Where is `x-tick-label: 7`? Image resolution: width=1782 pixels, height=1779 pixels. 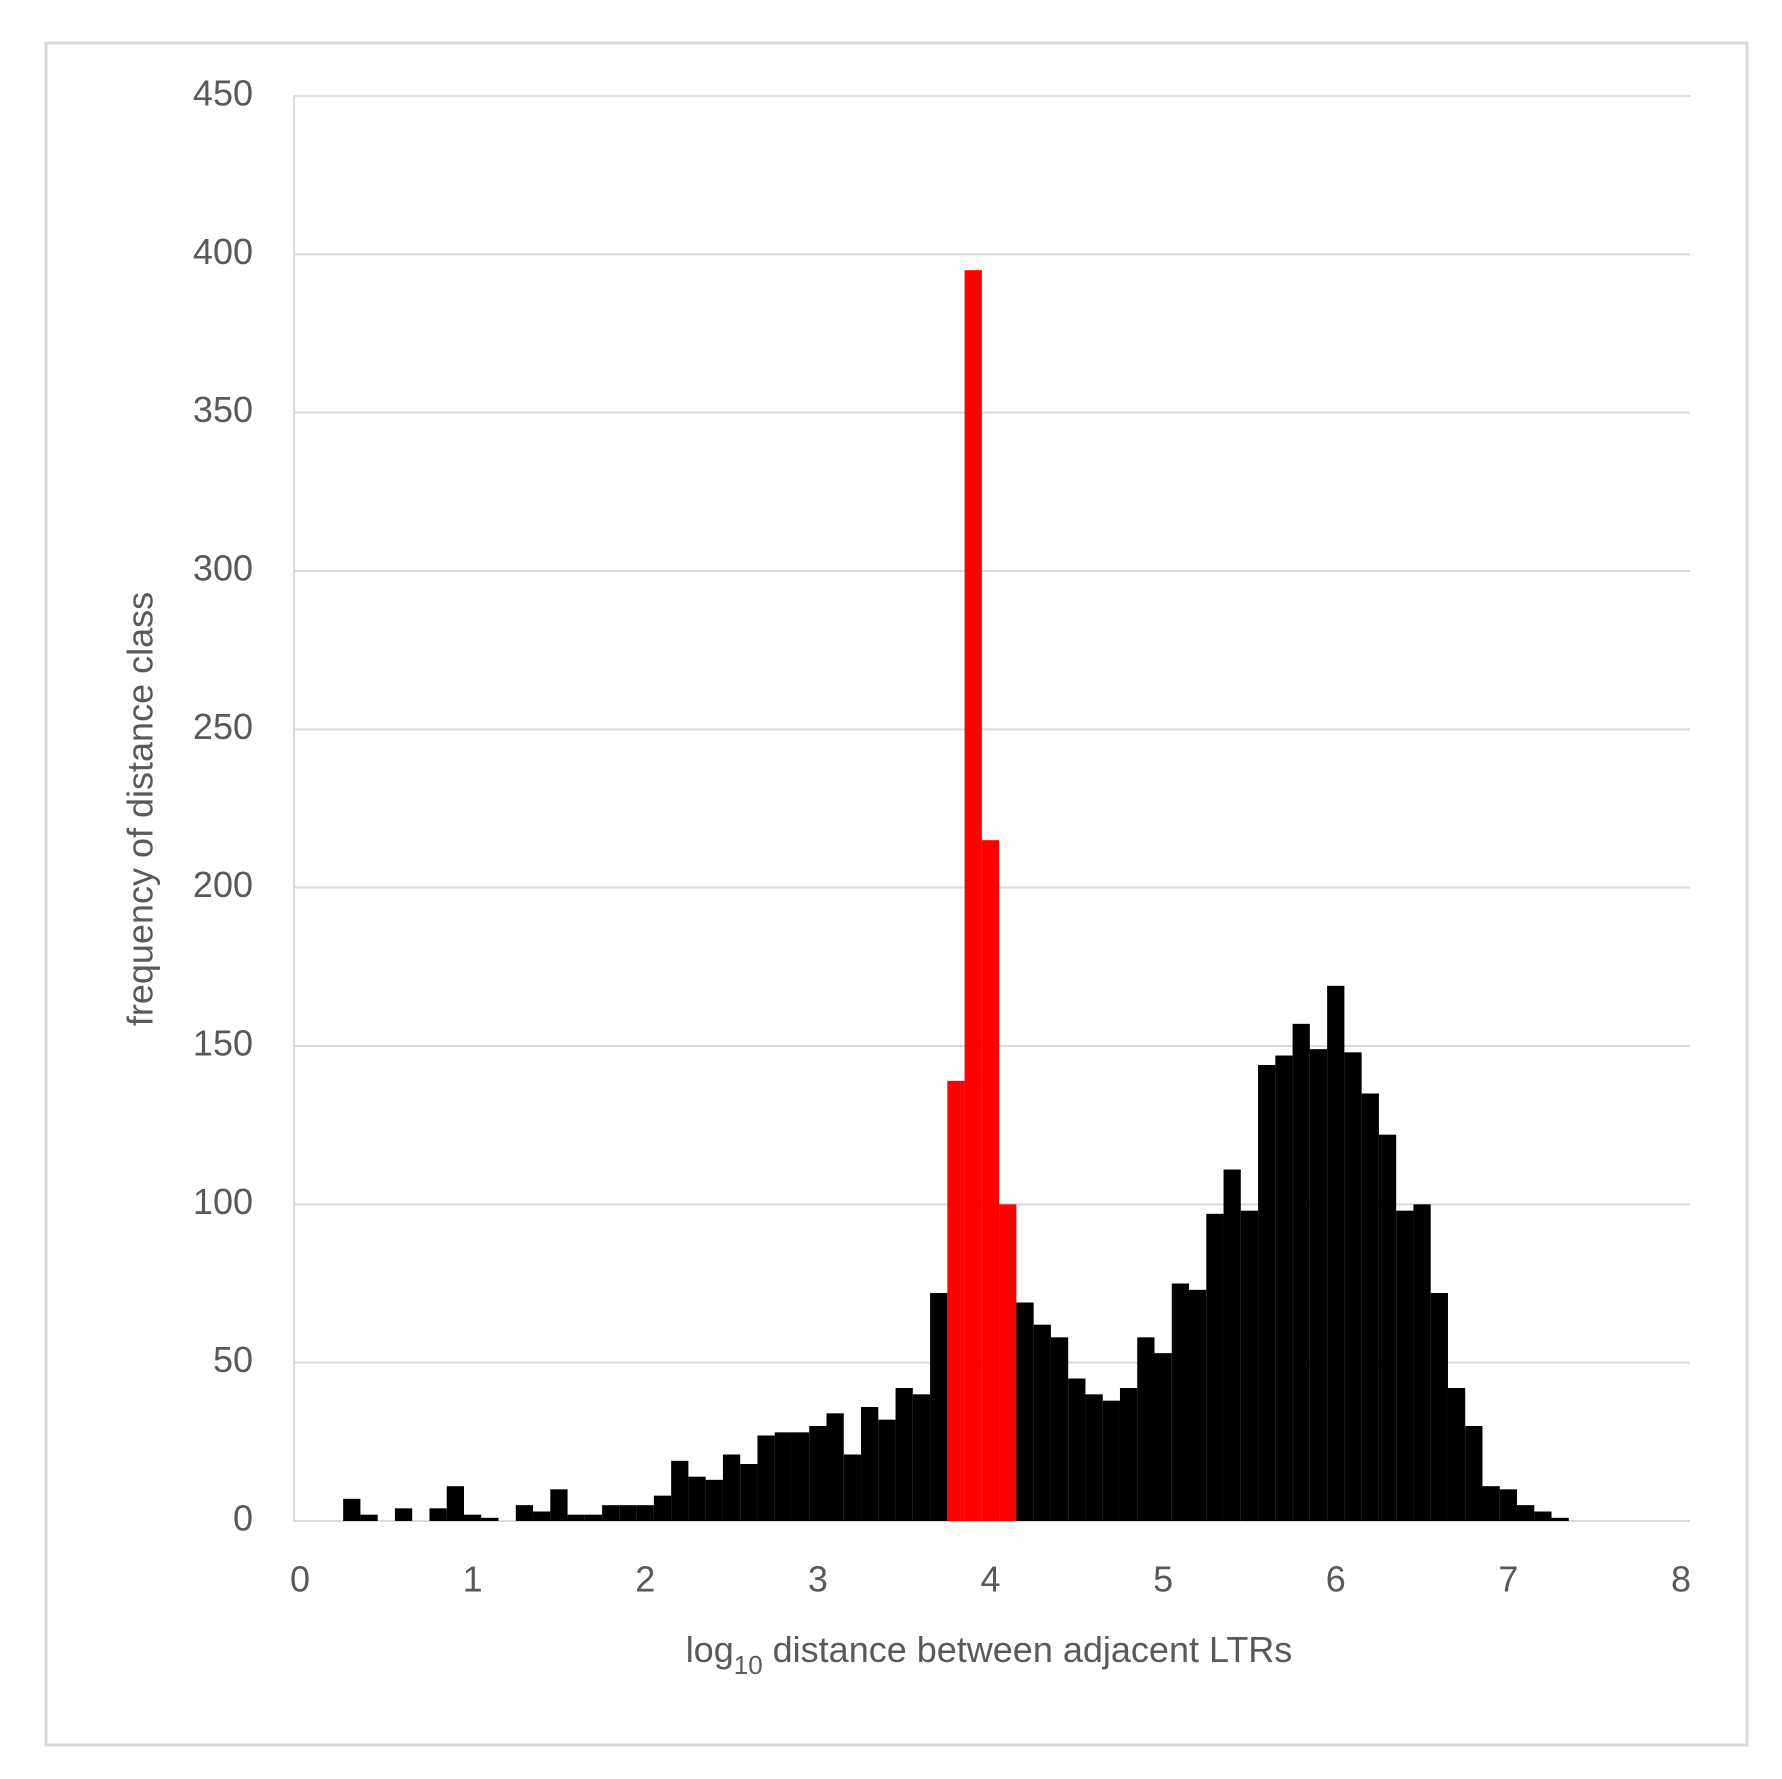 x-tick-label: 7 is located at coordinates (1508, 1579).